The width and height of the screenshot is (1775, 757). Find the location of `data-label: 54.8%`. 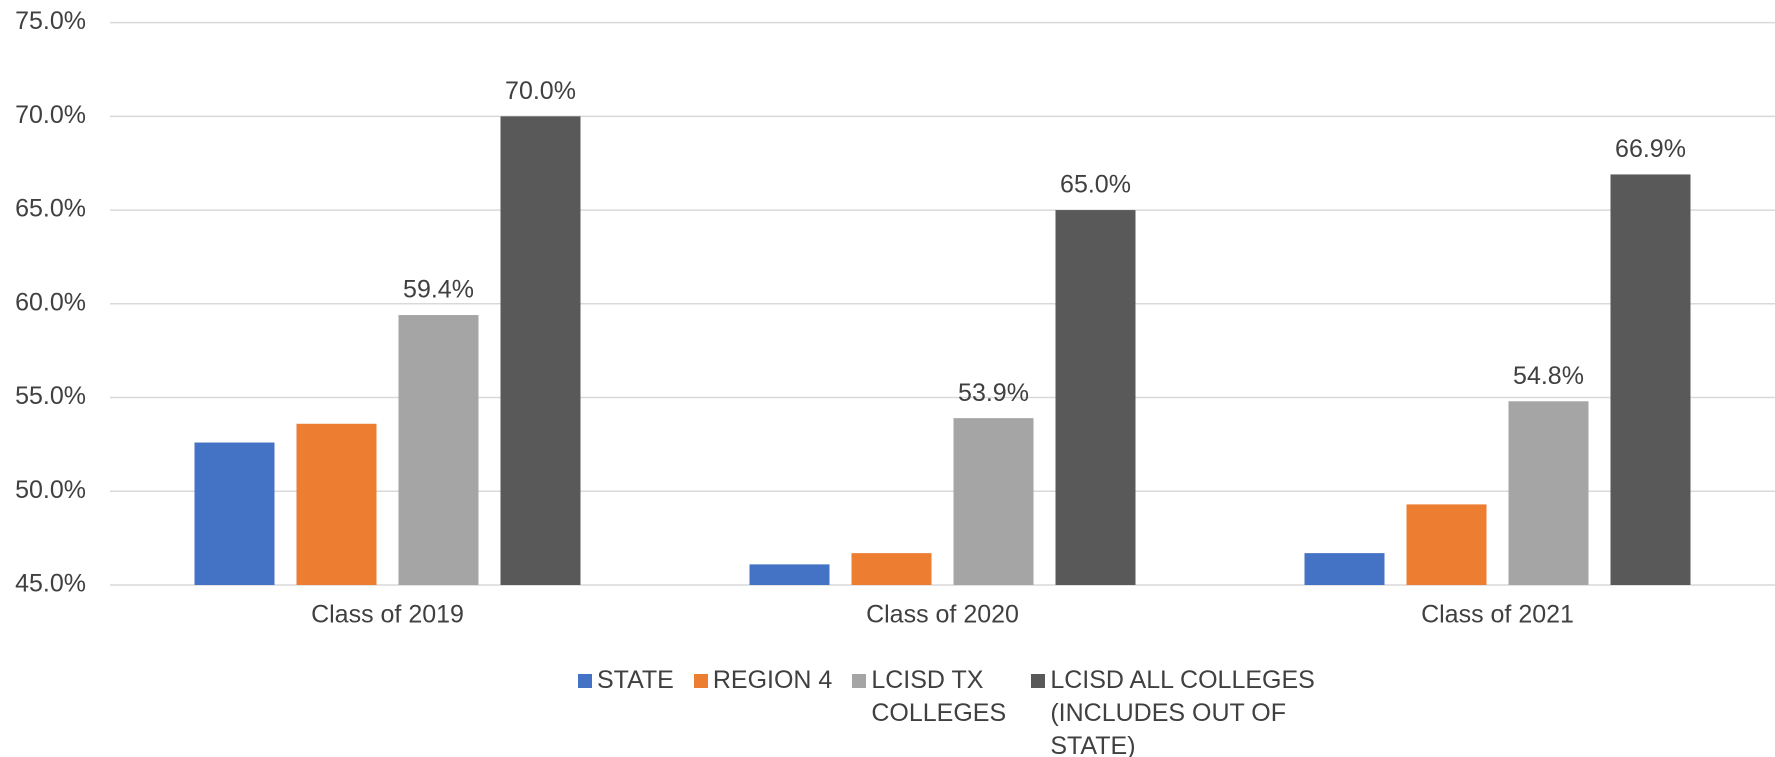

data-label: 54.8% is located at coordinates (1548, 376).